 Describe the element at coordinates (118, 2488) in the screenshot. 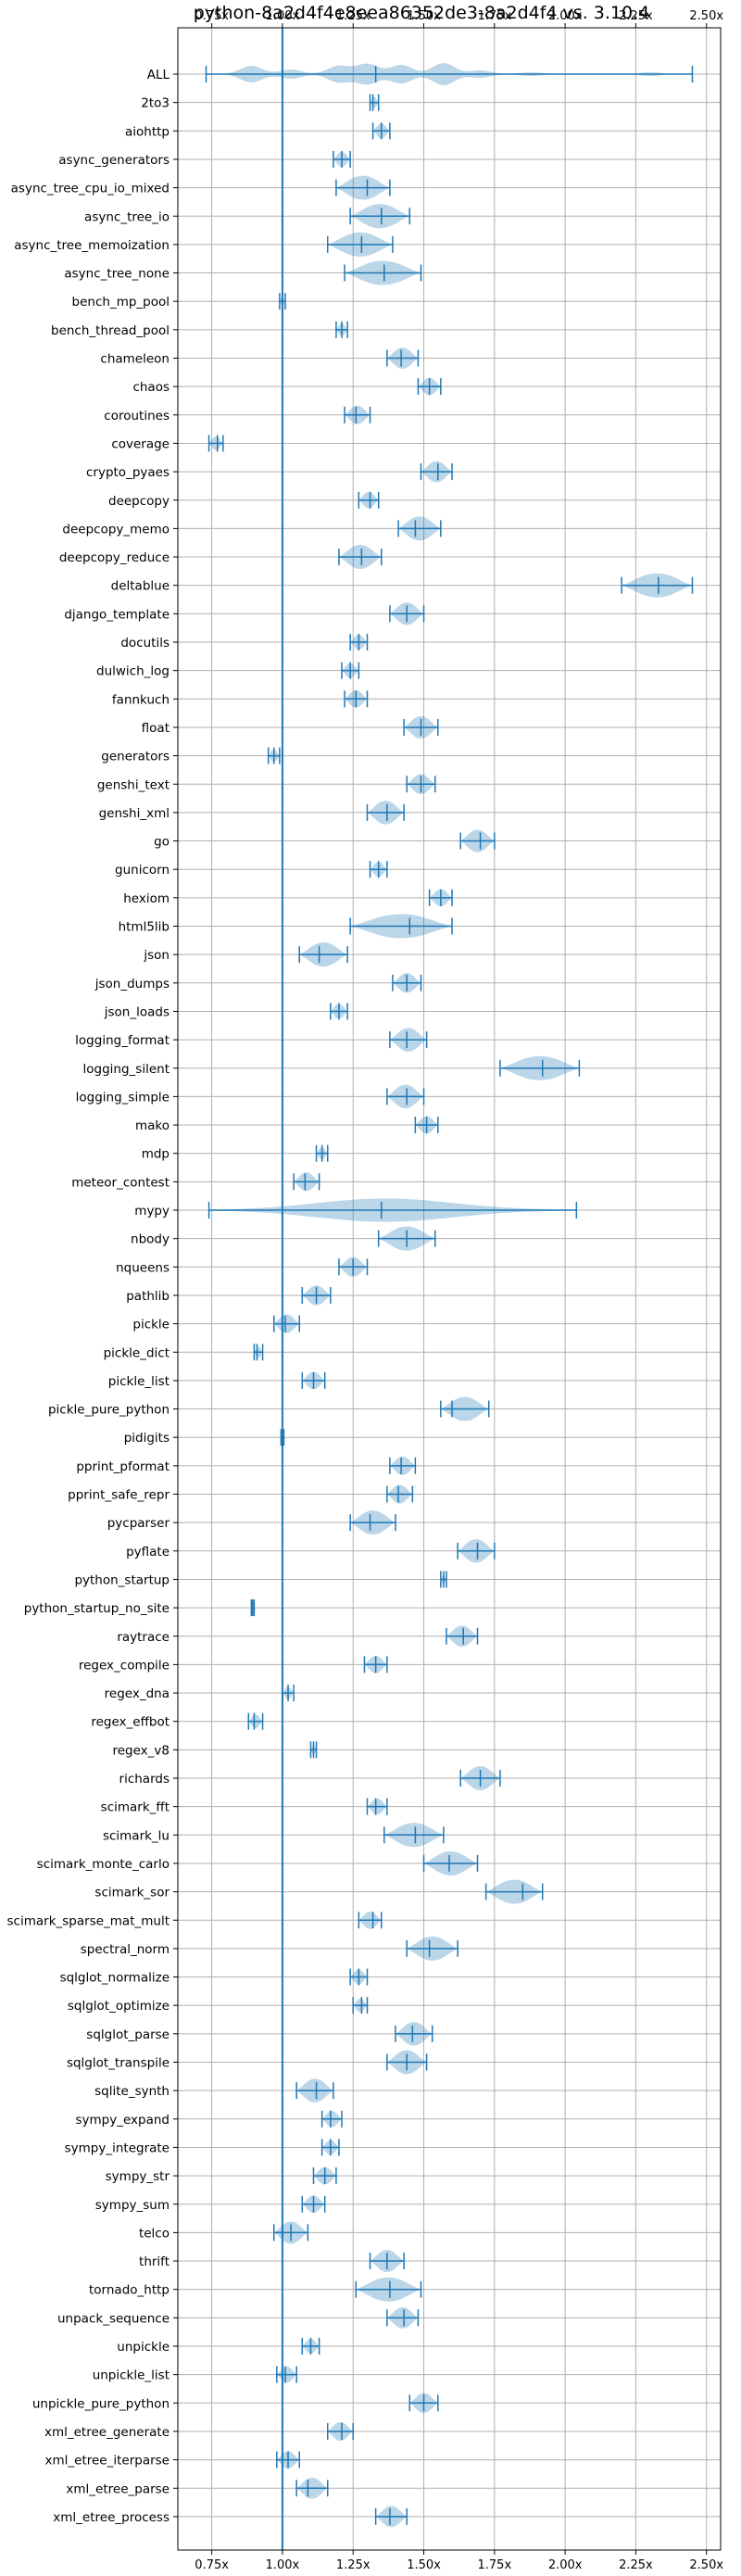

I see `category-label: xml_etree_parse` at that location.